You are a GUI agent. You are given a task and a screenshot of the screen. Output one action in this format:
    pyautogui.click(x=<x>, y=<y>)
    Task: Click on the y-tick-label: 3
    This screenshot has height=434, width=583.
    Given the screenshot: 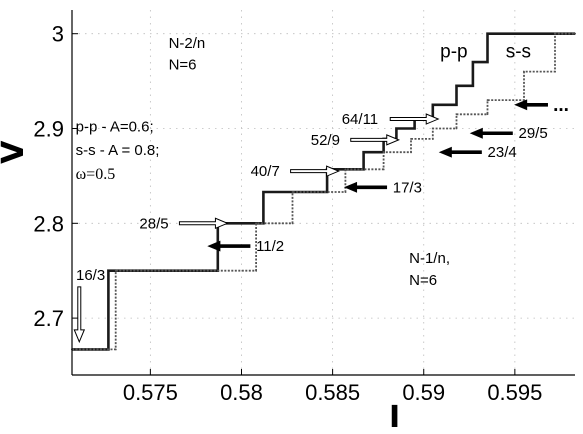 What is the action you would take?
    pyautogui.click(x=58, y=34)
    